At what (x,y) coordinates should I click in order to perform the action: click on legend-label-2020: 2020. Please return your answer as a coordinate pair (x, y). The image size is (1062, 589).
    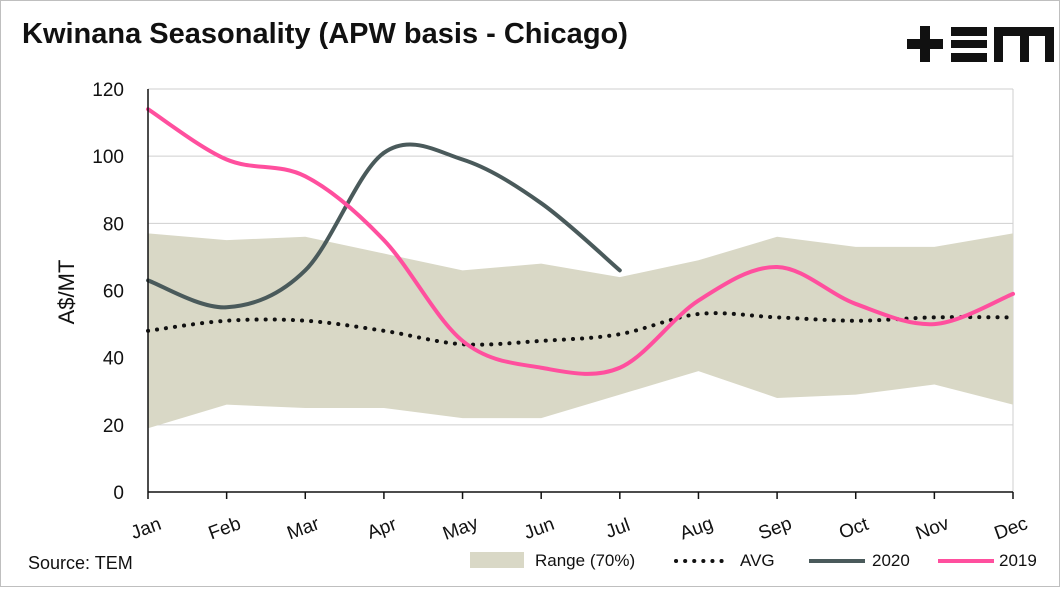
    Looking at the image, I should click on (891, 560).